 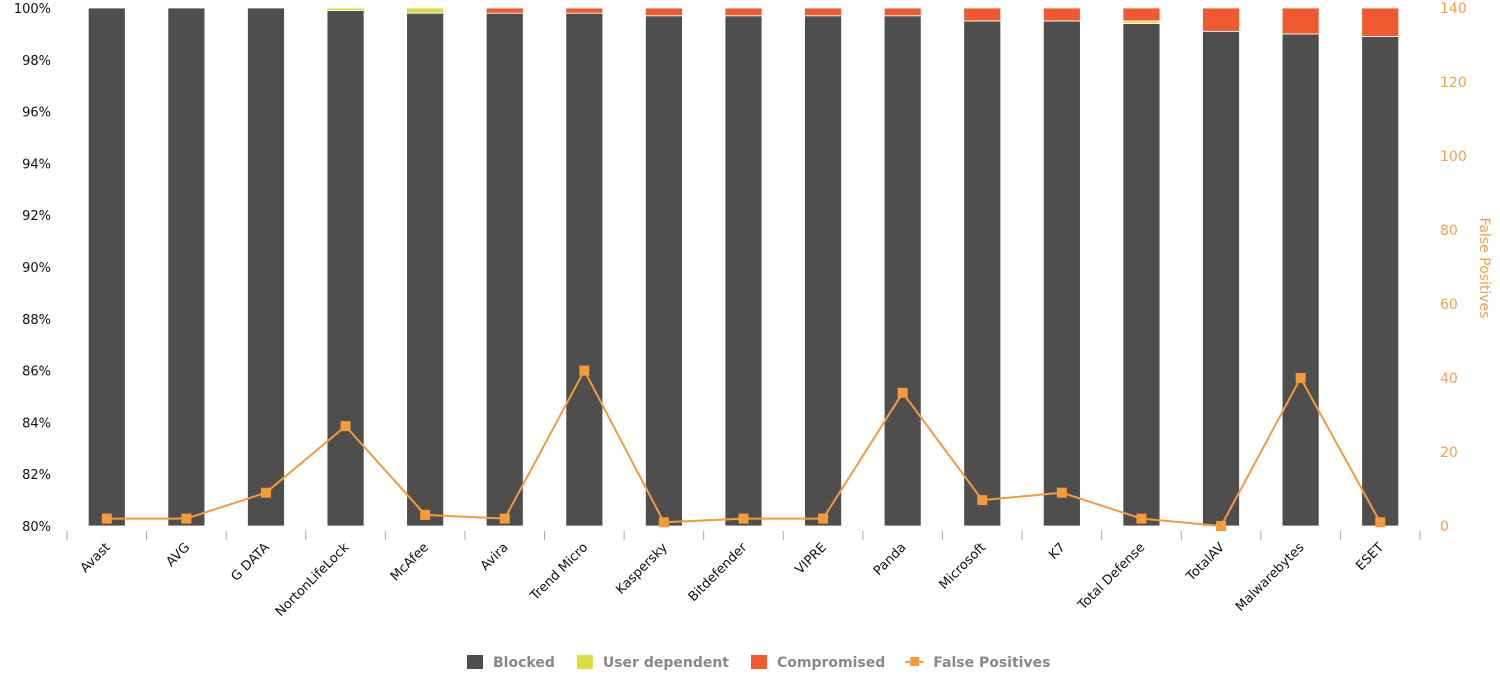 What do you see at coordinates (36, 527) in the screenshot?
I see `left-tick-label: 80%` at bounding box center [36, 527].